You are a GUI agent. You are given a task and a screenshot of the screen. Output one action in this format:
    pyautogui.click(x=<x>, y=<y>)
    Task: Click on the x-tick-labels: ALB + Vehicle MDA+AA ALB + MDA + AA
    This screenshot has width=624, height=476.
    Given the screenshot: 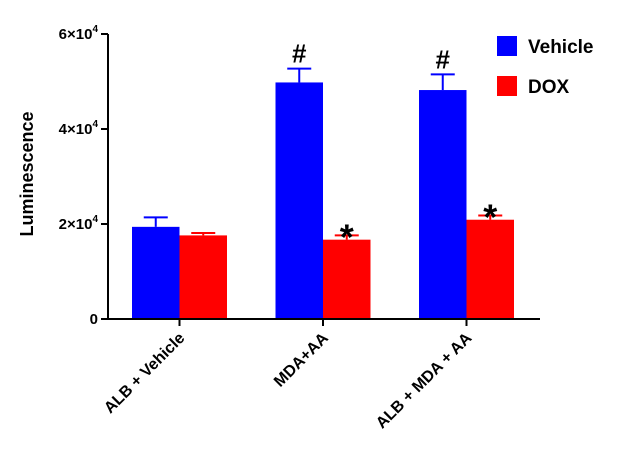 What is the action you would take?
    pyautogui.click(x=288, y=380)
    